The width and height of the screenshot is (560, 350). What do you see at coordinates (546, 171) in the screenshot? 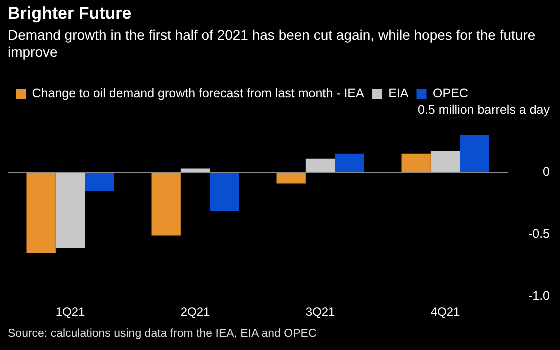
I see `y-tick-label: 0` at bounding box center [546, 171].